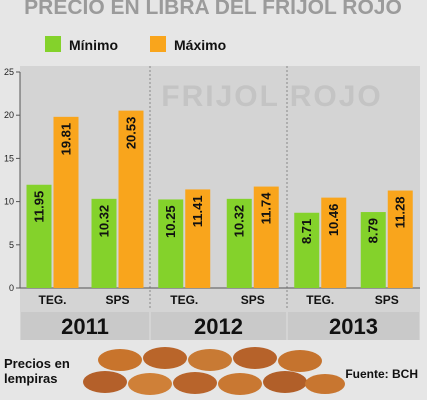 The width and height of the screenshot is (427, 400). I want to click on source: Fuente: BCH, so click(381, 374).